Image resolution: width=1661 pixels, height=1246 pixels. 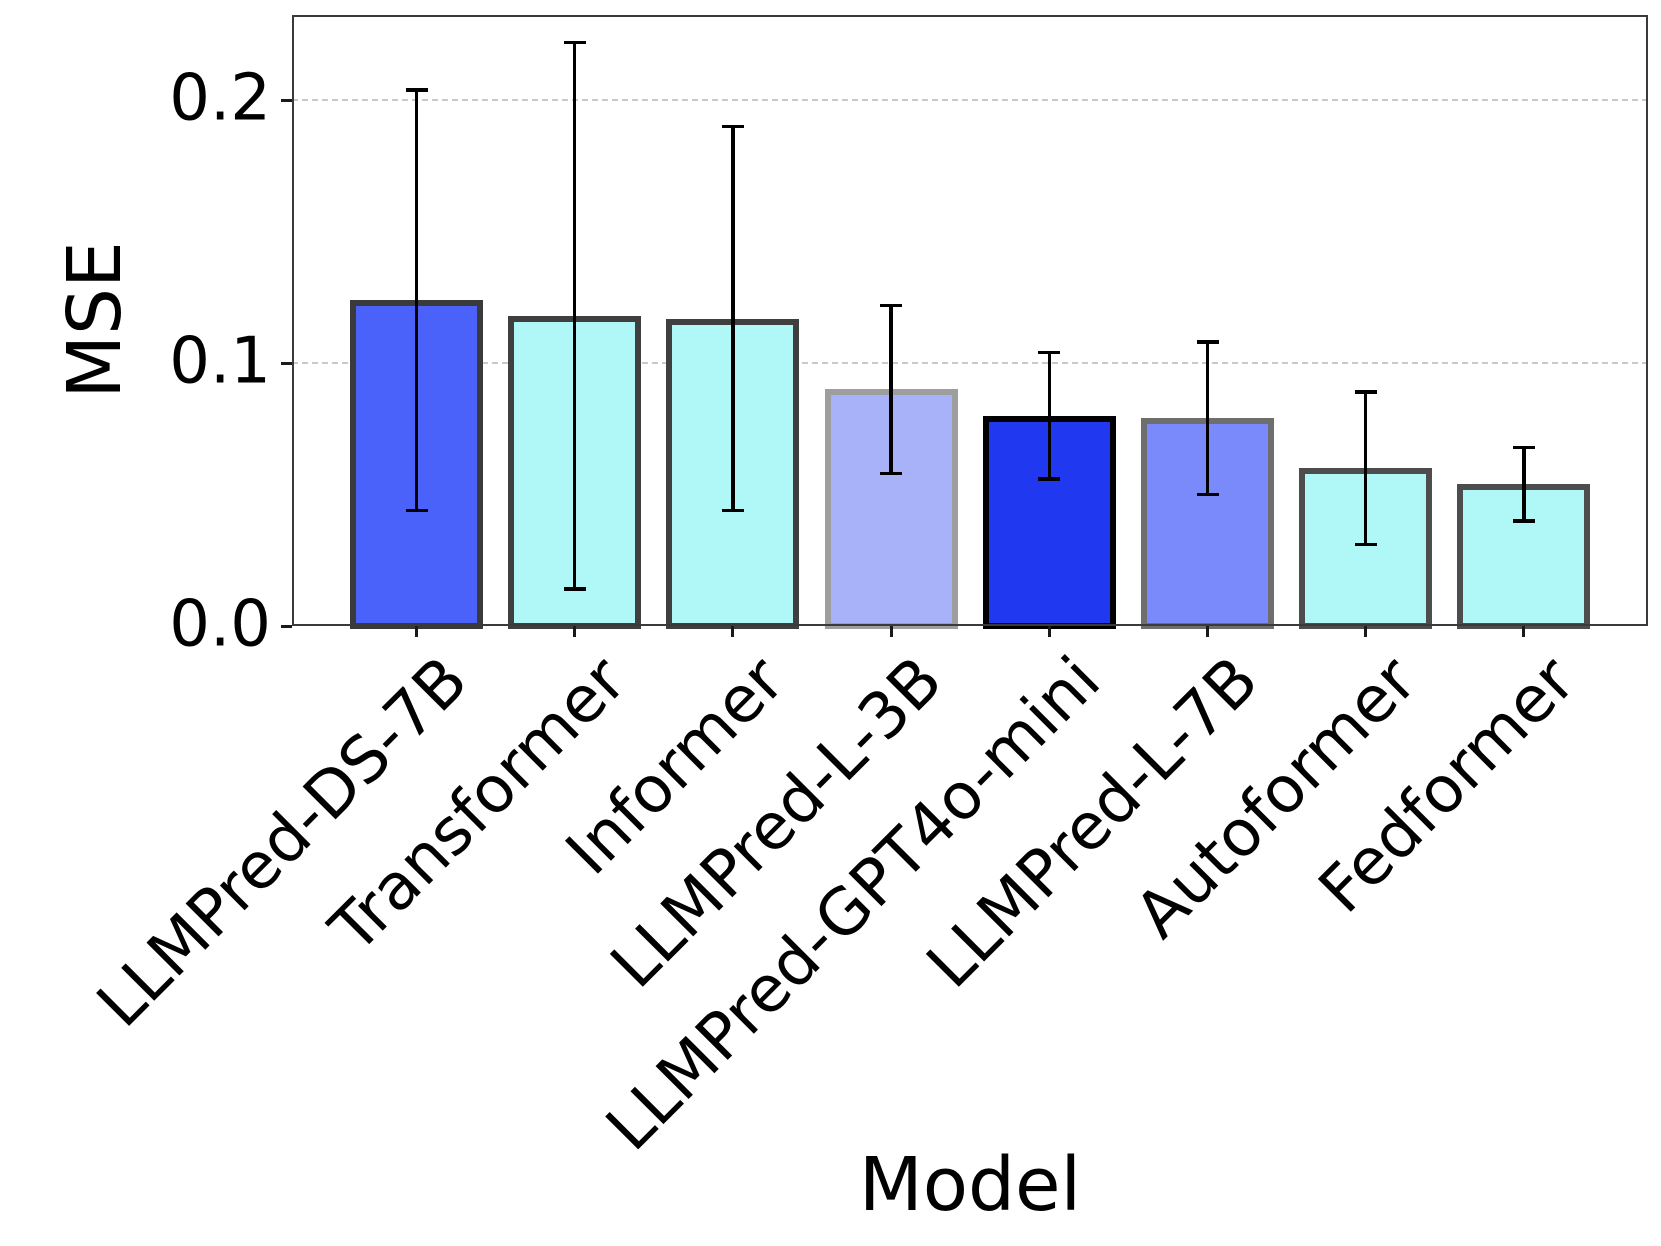 I want to click on error-cap-high-transformer, so click(x=574, y=42).